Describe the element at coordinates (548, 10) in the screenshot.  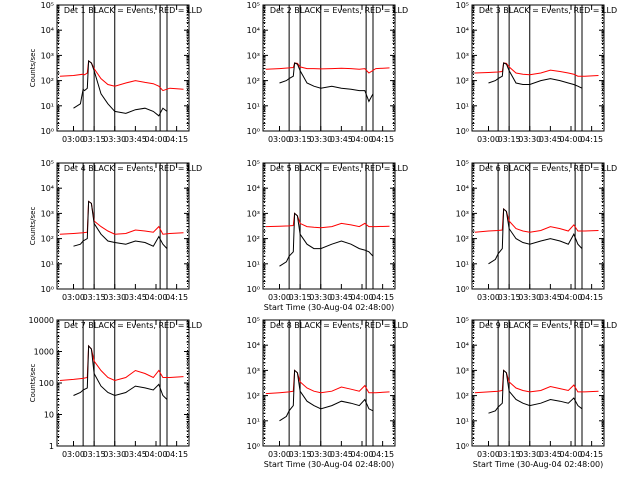
I see `chart-title: Det 3 BLACK = Events, RED = LLD` at that location.